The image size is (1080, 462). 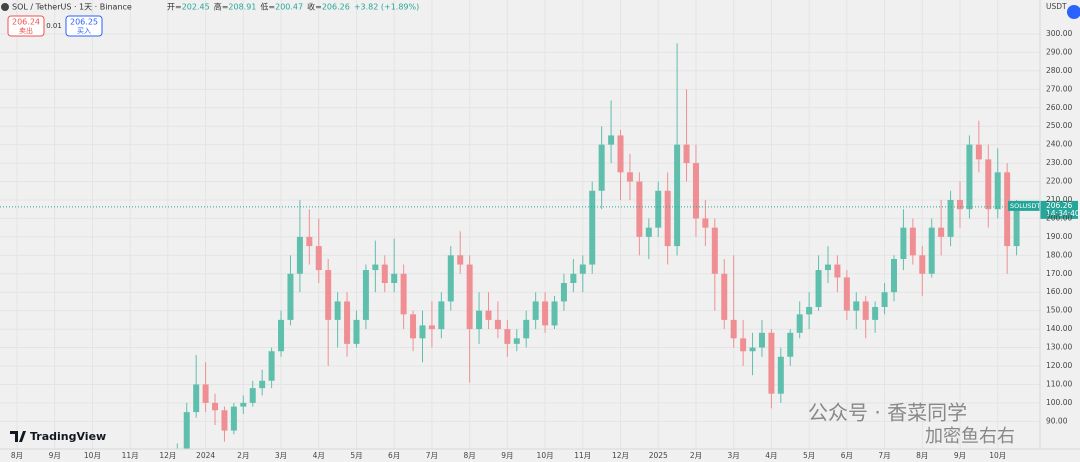 I want to click on sell-price: 206.24, so click(x=26, y=22).